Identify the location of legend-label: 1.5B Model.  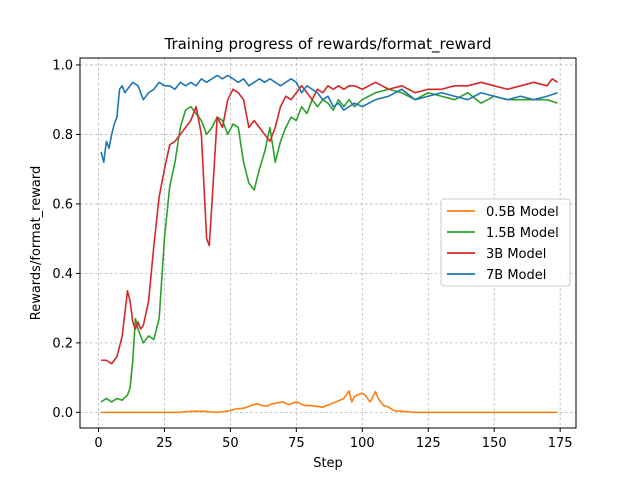
(522, 233).